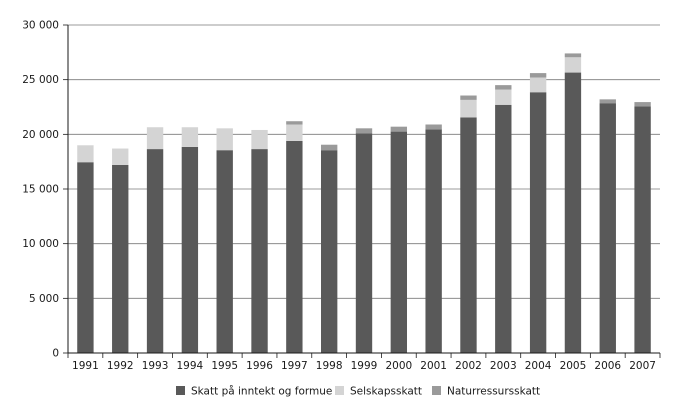 Image resolution: width=700 pixels, height=414 pixels. I want to click on x-tick-label: 2007, so click(642, 366).